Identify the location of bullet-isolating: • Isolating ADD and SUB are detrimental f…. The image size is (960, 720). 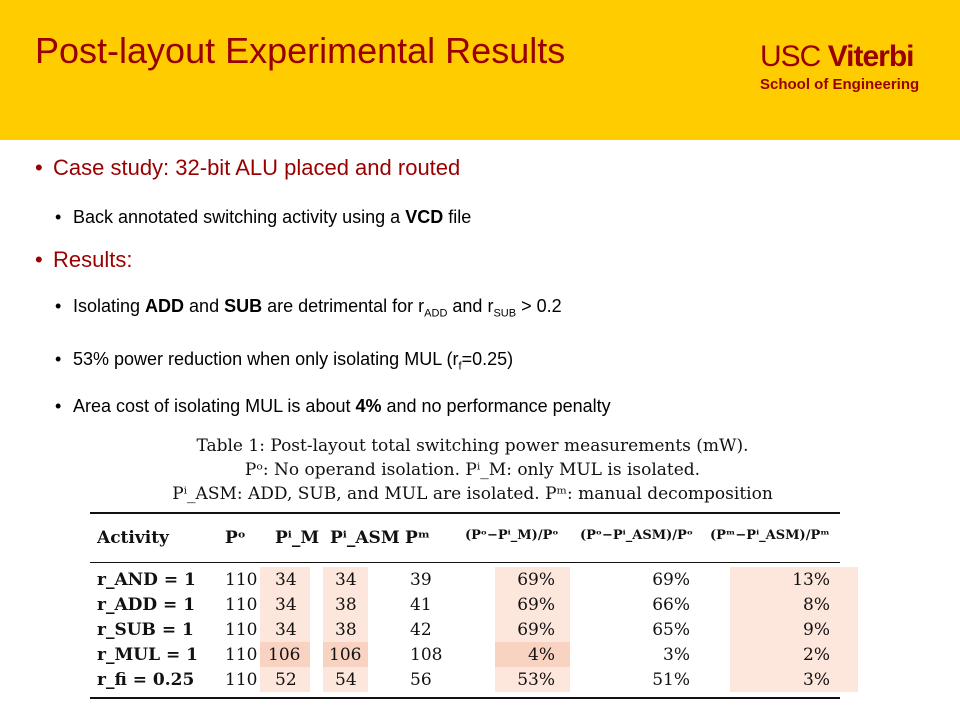
(308, 308).